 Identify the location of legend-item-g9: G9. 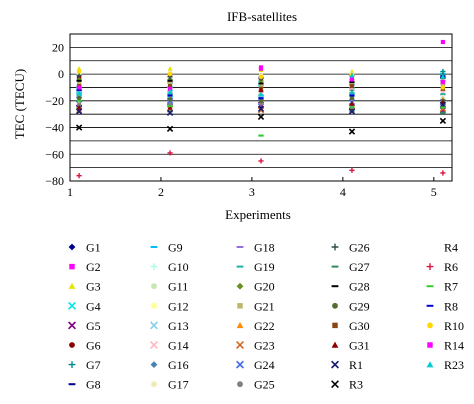
(166, 248).